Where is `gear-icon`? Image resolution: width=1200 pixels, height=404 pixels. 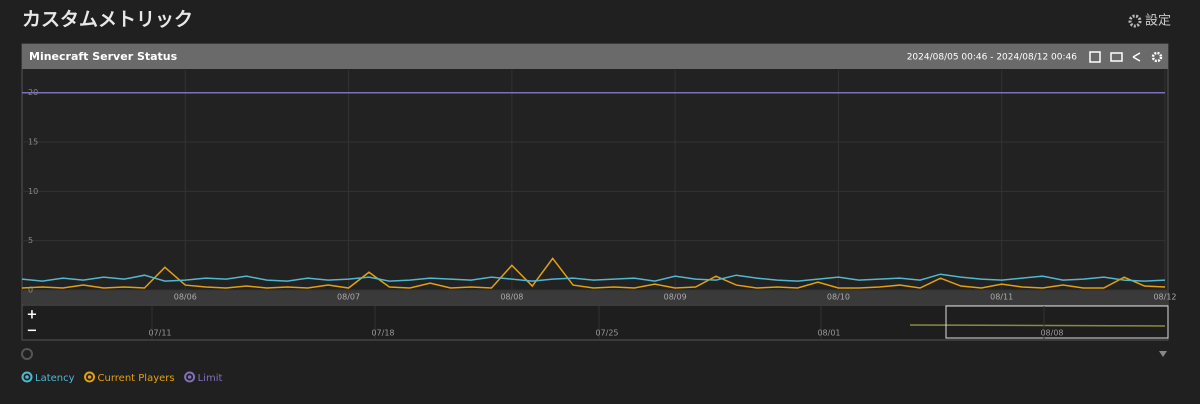
gear-icon is located at coordinates (1135, 21).